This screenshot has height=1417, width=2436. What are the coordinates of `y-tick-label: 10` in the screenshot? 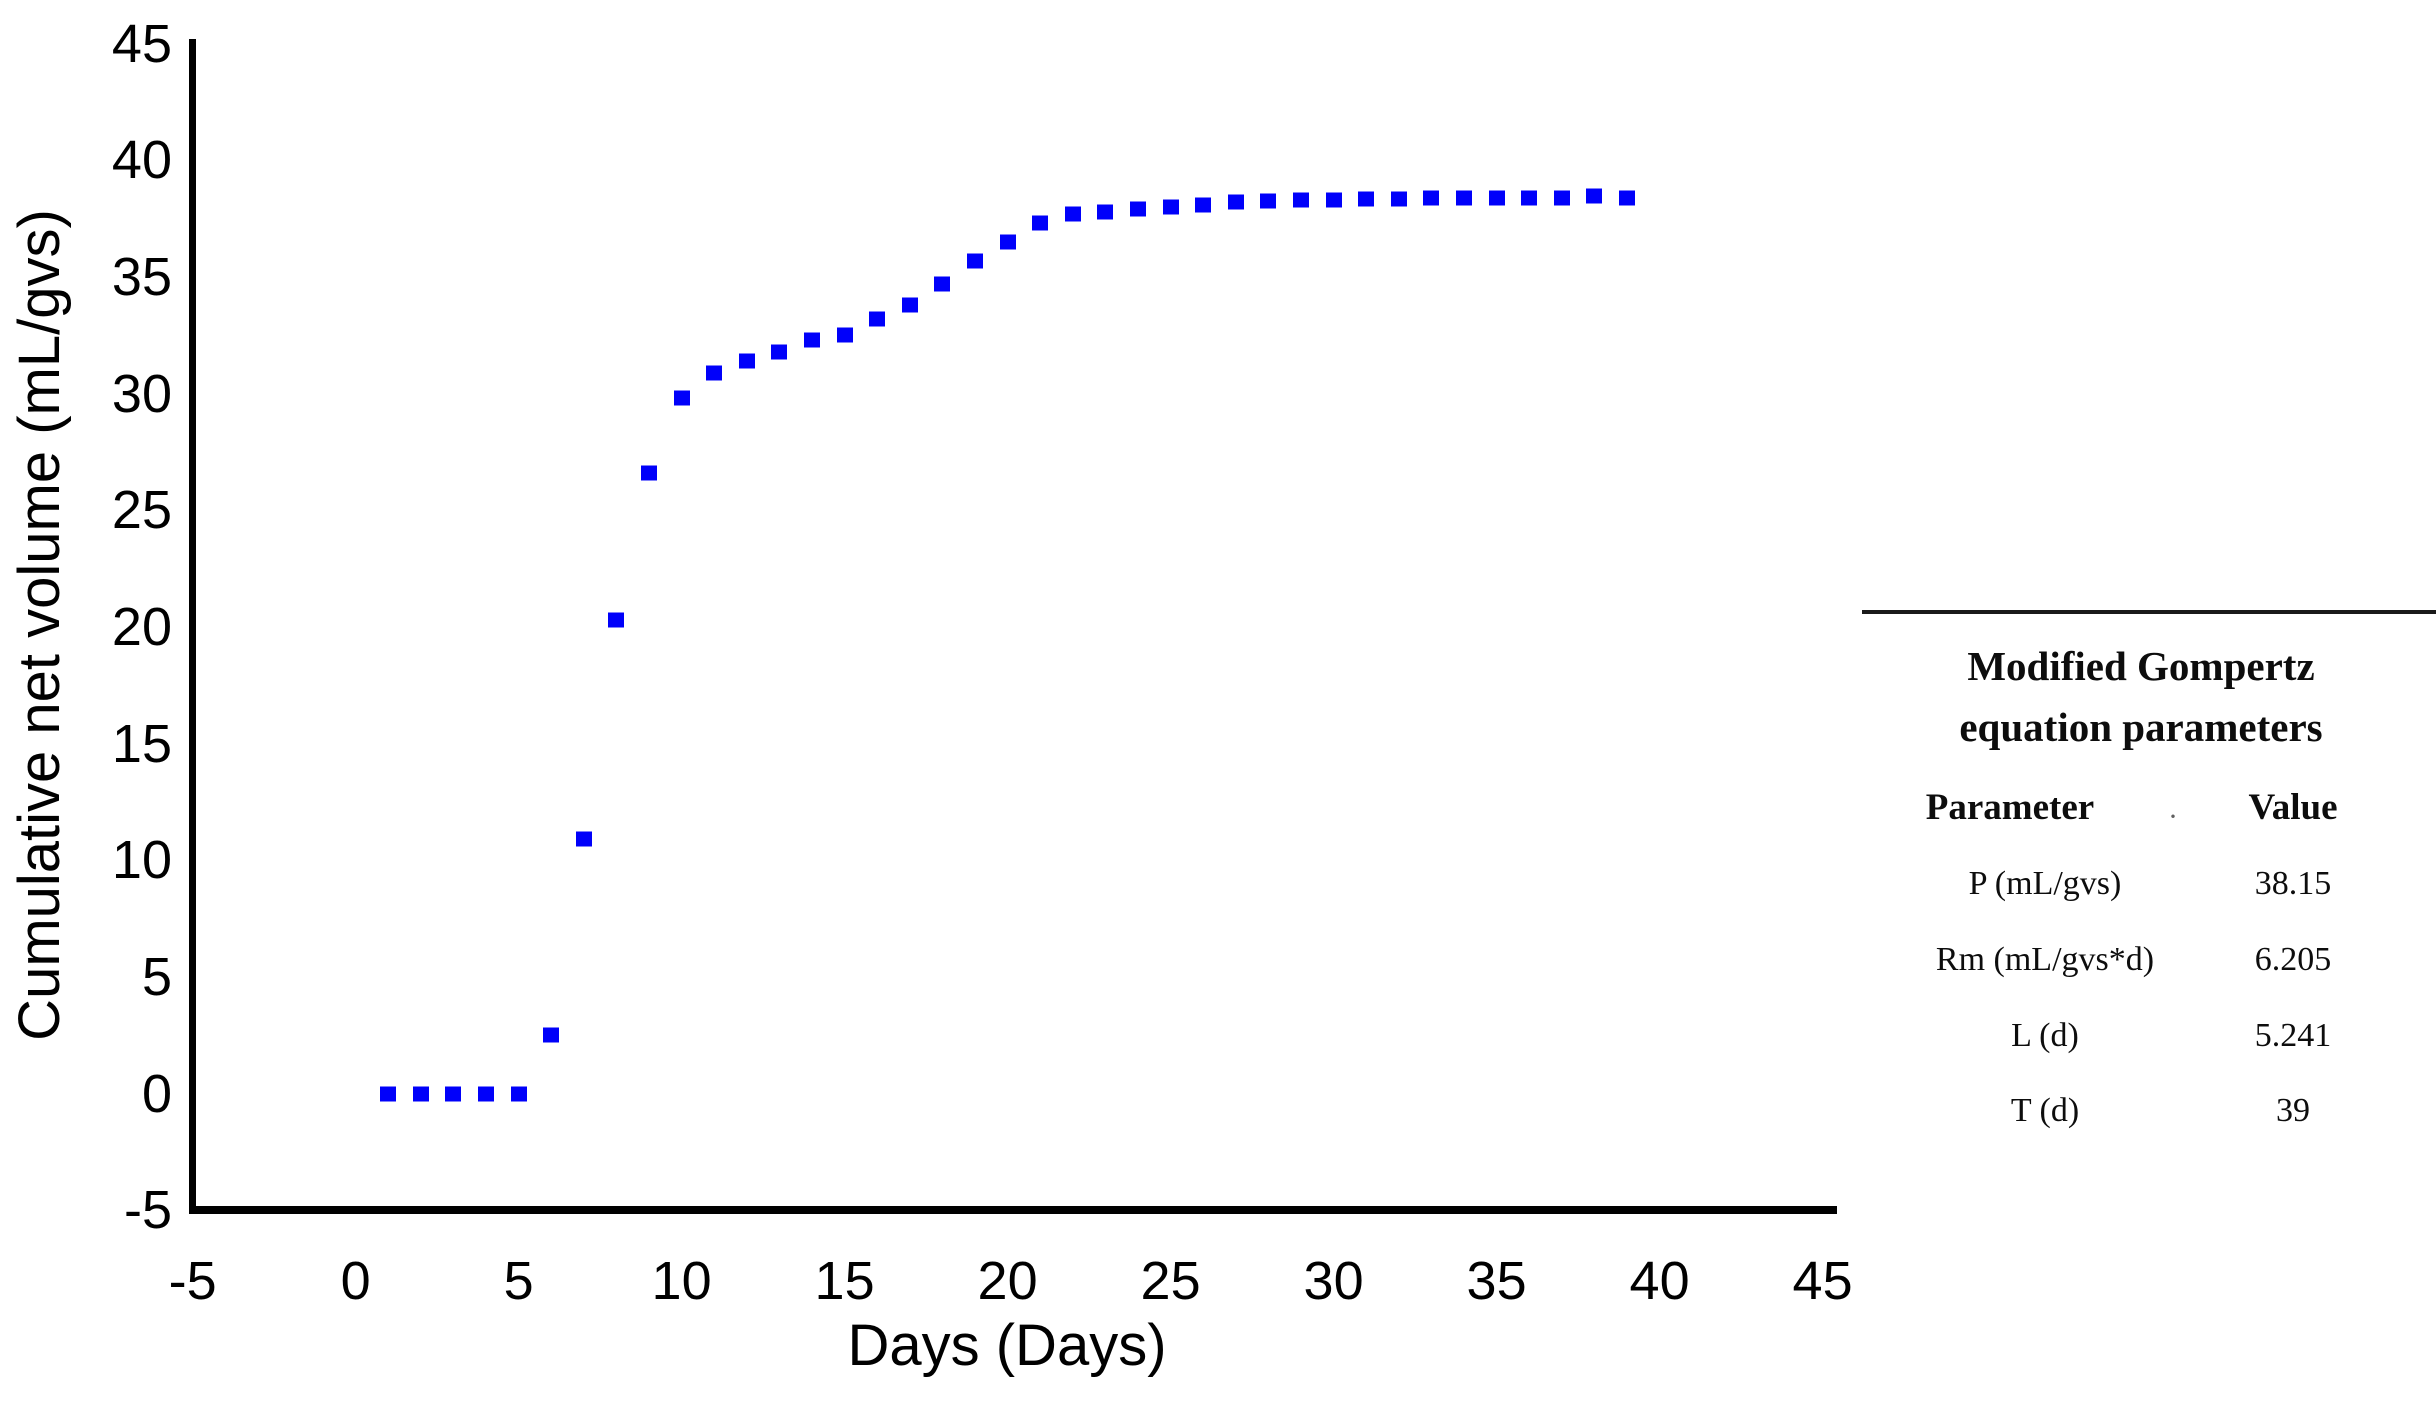 It's located at (141, 860).